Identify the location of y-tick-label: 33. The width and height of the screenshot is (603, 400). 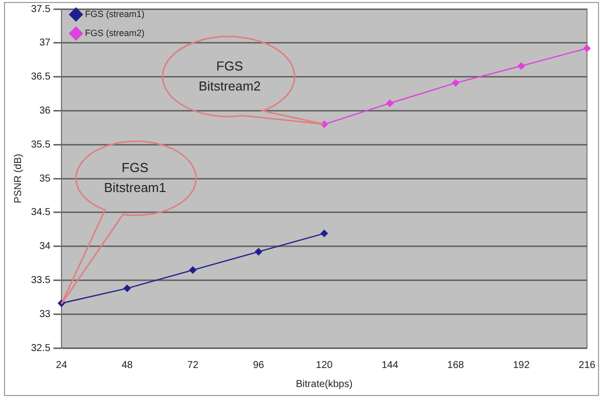
(45, 314).